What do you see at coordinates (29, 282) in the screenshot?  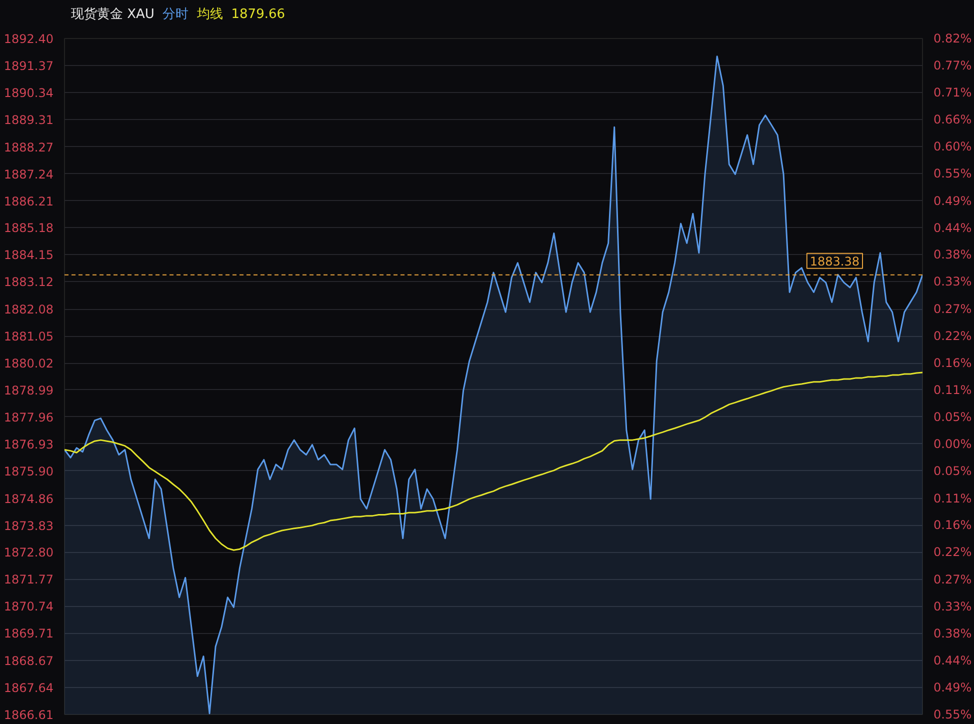 I see `y-tick-label: 1883.12` at bounding box center [29, 282].